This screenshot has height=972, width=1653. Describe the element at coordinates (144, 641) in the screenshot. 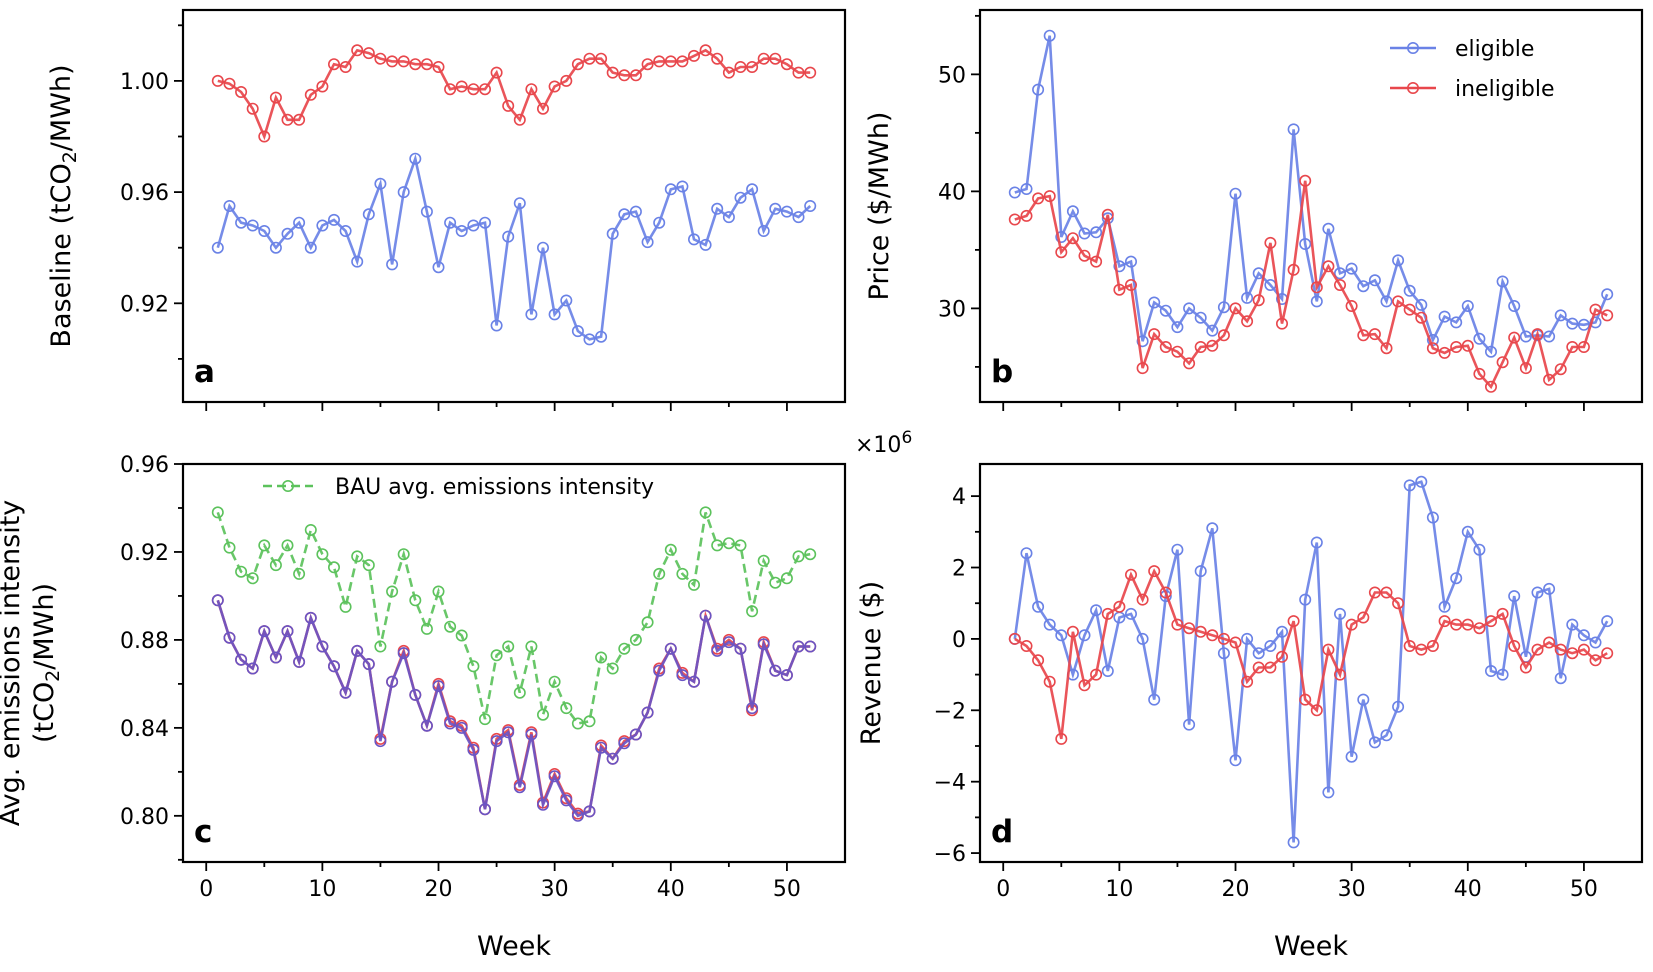

I see `y-tick-label: 0.88` at that location.